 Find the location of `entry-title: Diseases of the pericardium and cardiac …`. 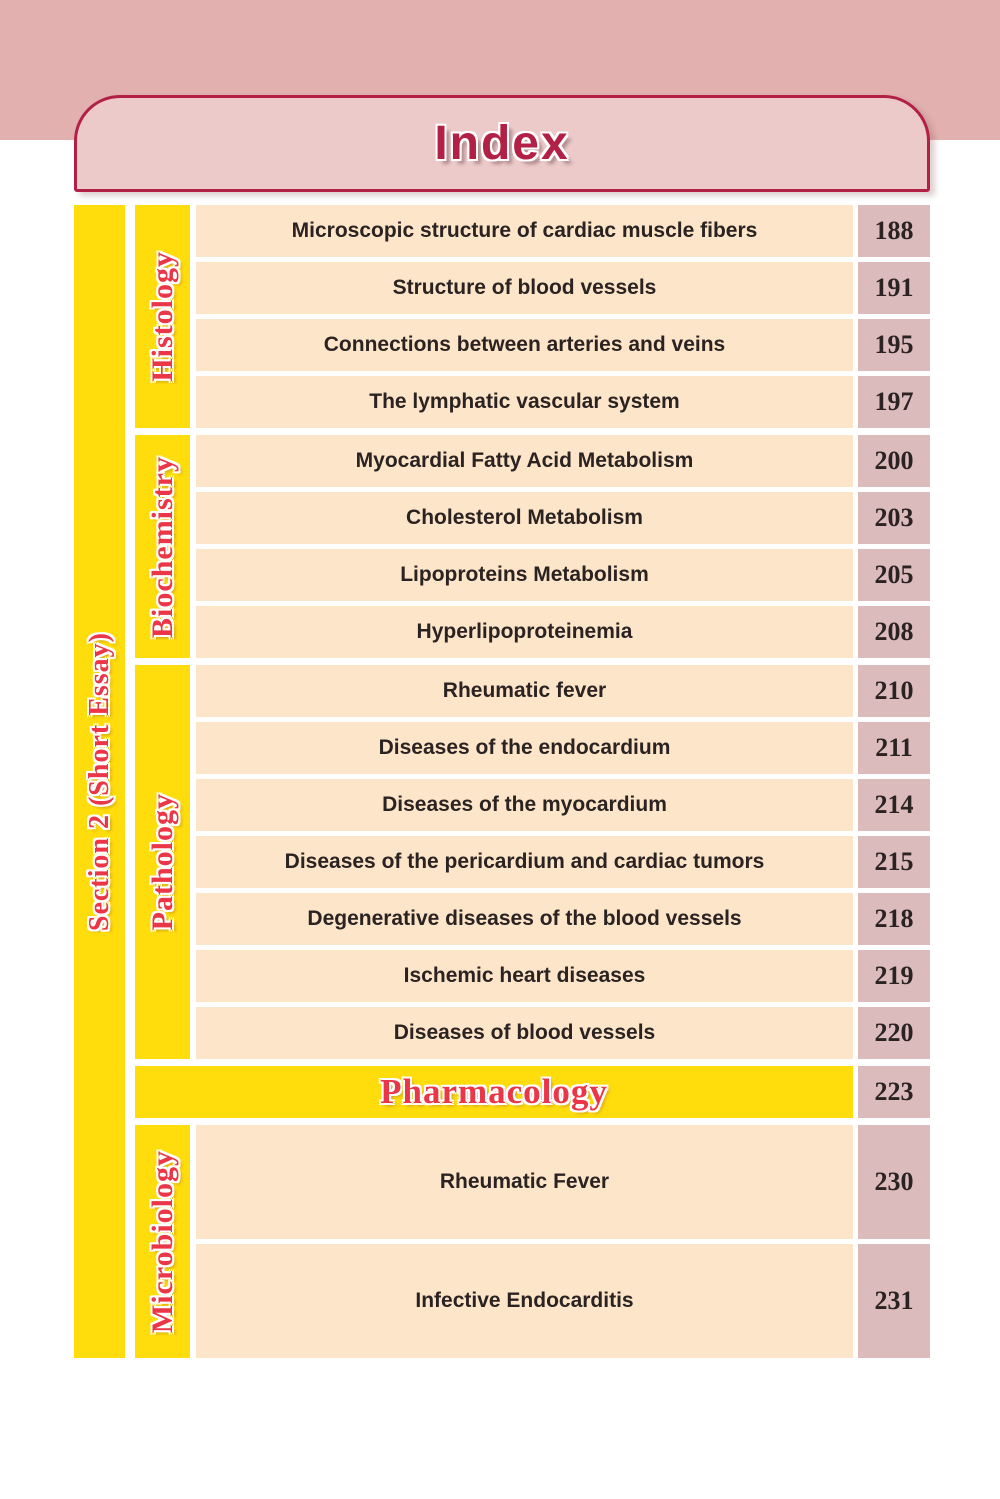

entry-title: Diseases of the pericardium and cardiac … is located at coordinates (524, 862).